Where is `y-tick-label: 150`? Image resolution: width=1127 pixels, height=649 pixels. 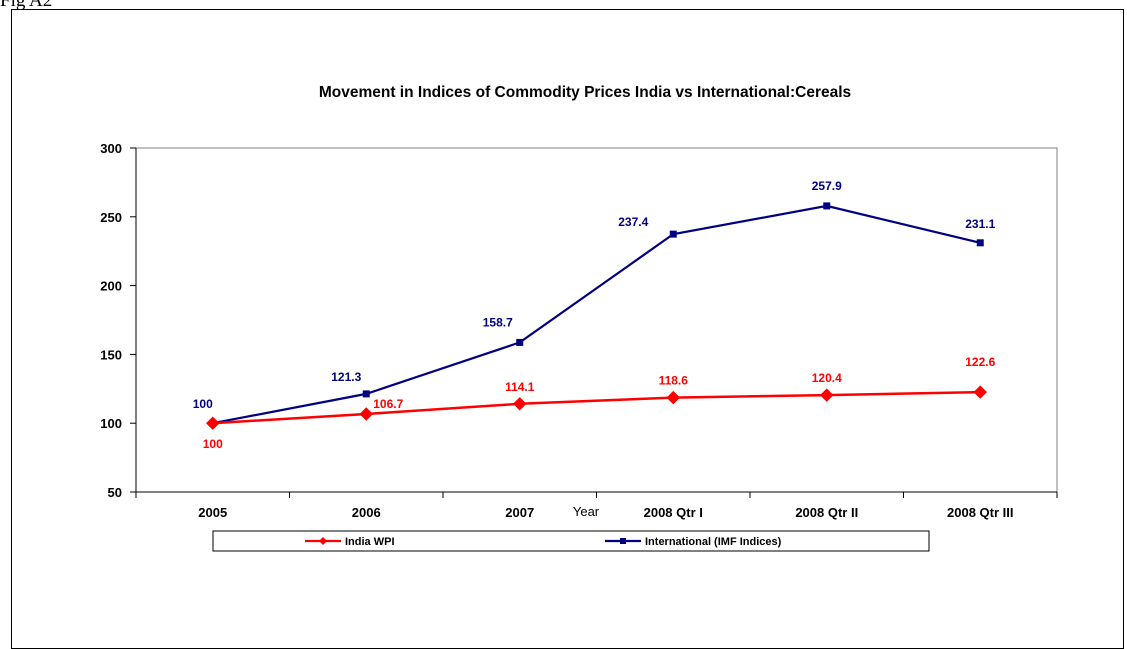 y-tick-label: 150 is located at coordinates (111, 354).